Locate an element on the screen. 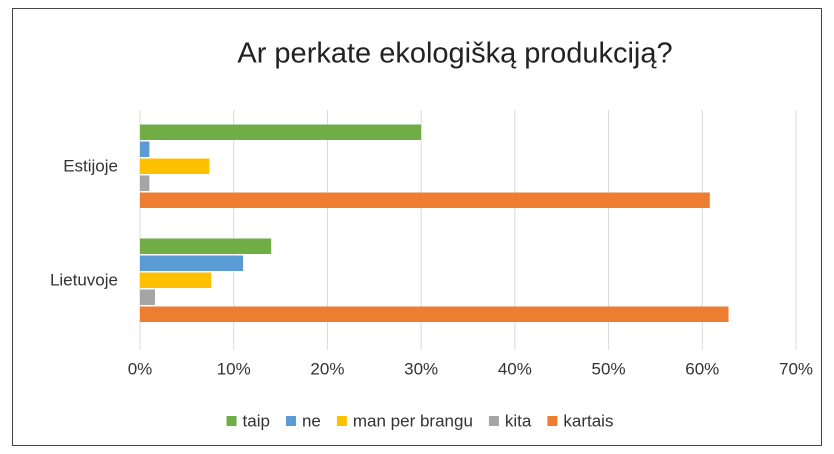  x-tick-label: 40% is located at coordinates (515, 368).